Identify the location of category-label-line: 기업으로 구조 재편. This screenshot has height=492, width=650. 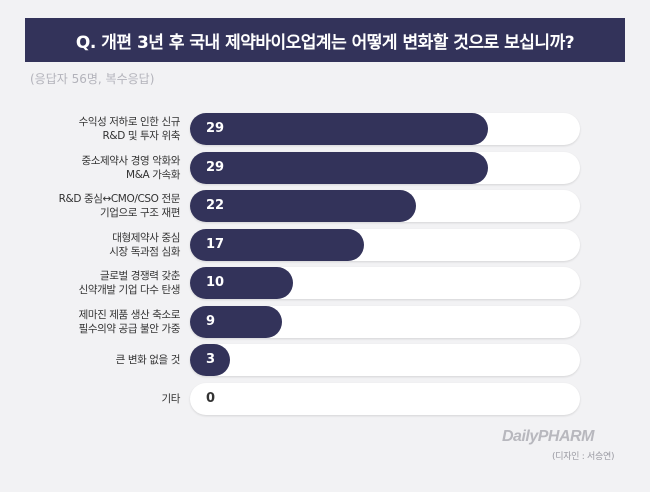
(140, 213).